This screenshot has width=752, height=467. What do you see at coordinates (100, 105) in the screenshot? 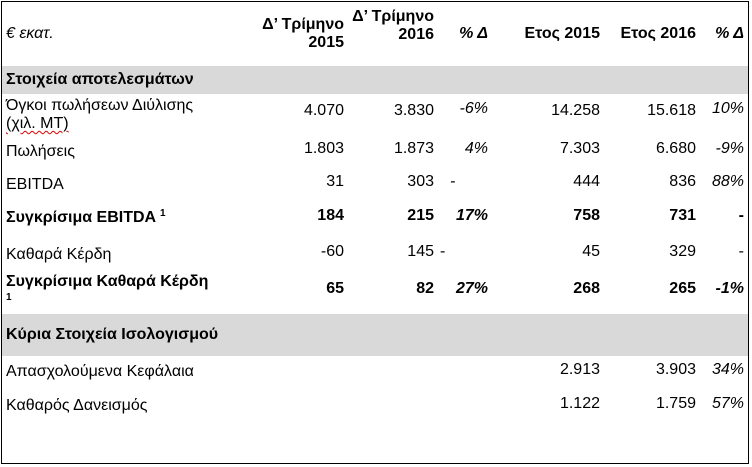
I see `row-label-line1: Όγκοι πωλήσεων Διύλισης` at bounding box center [100, 105].